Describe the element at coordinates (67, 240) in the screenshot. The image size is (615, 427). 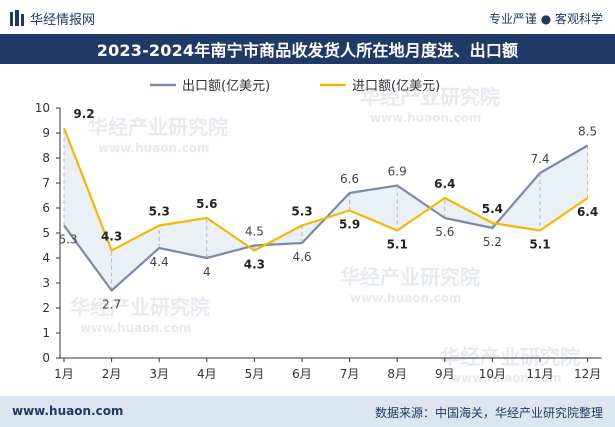
I see `export-data-label: 5.3` at that location.